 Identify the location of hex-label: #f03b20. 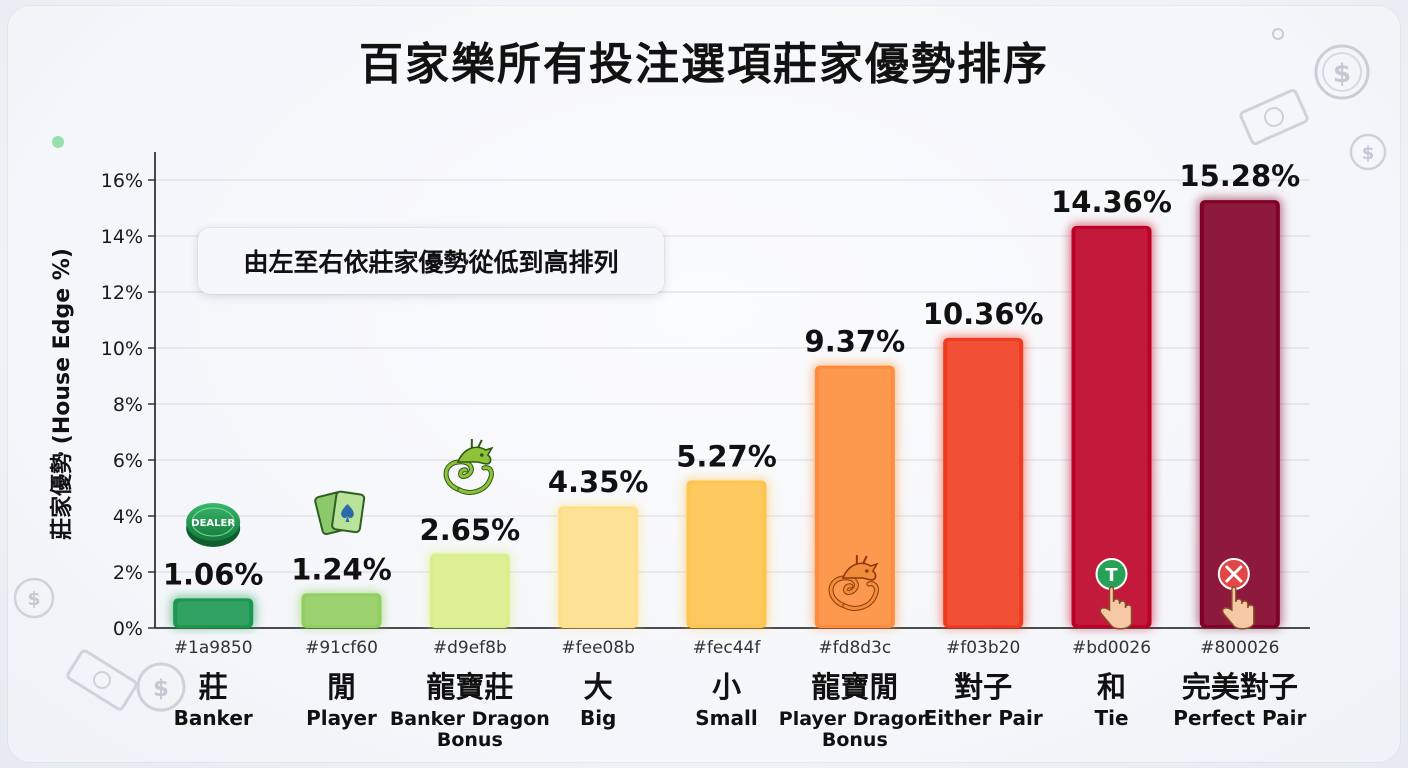
(983, 648).